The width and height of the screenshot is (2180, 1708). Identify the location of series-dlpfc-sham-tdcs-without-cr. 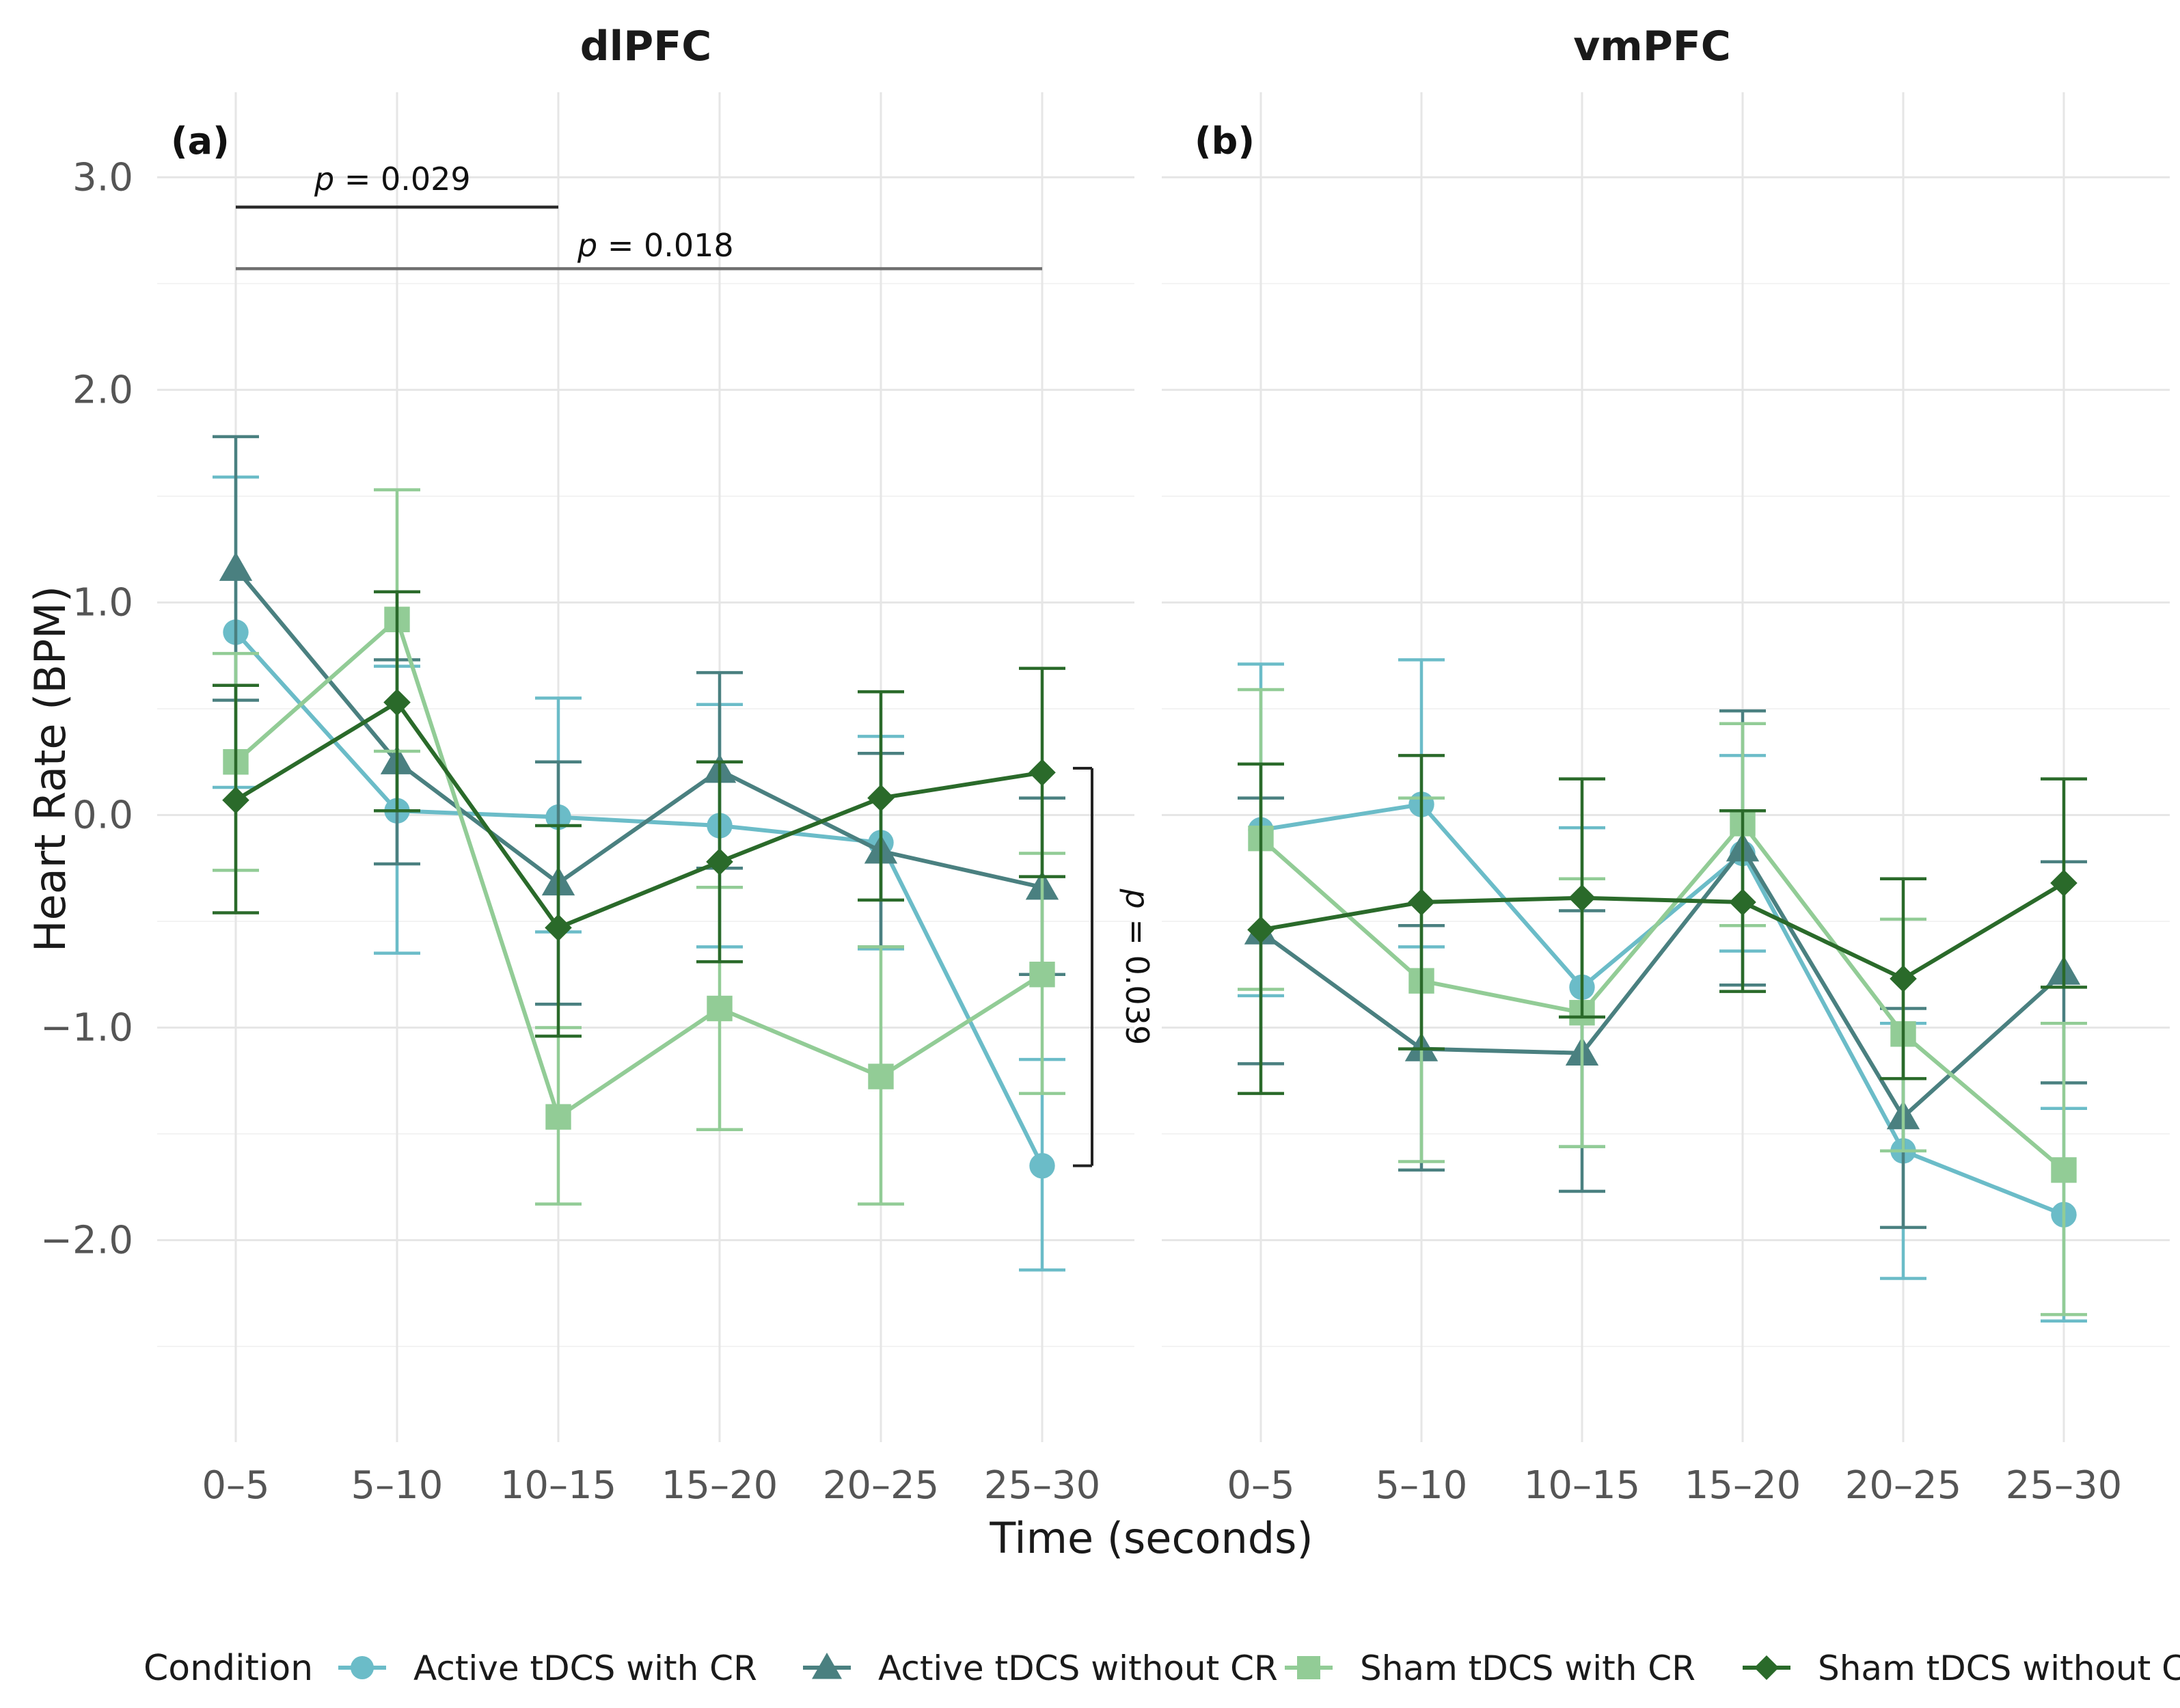
(639, 814).